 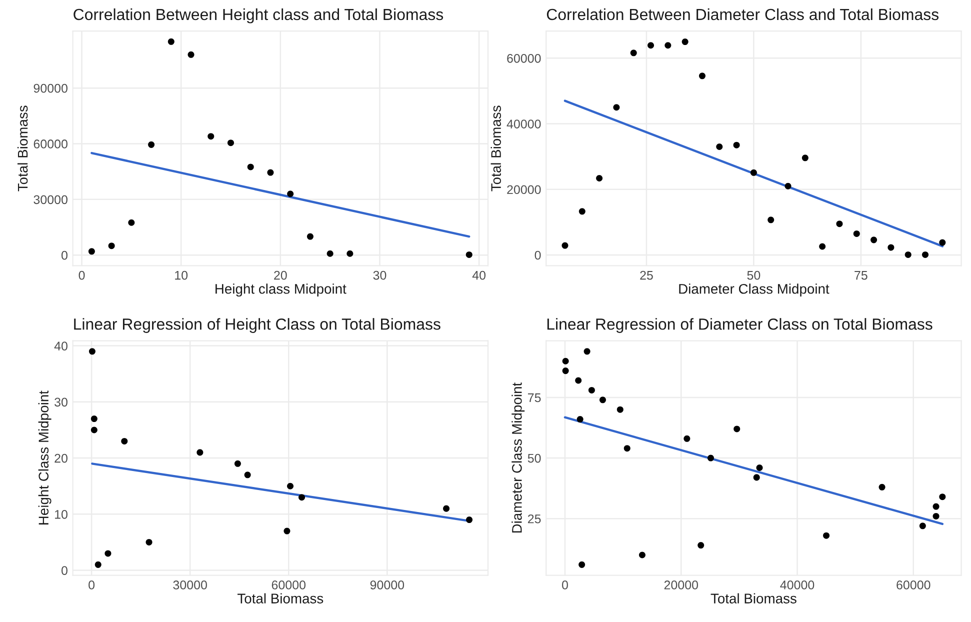 I want to click on x-tick-label: 40000, so click(x=797, y=585).